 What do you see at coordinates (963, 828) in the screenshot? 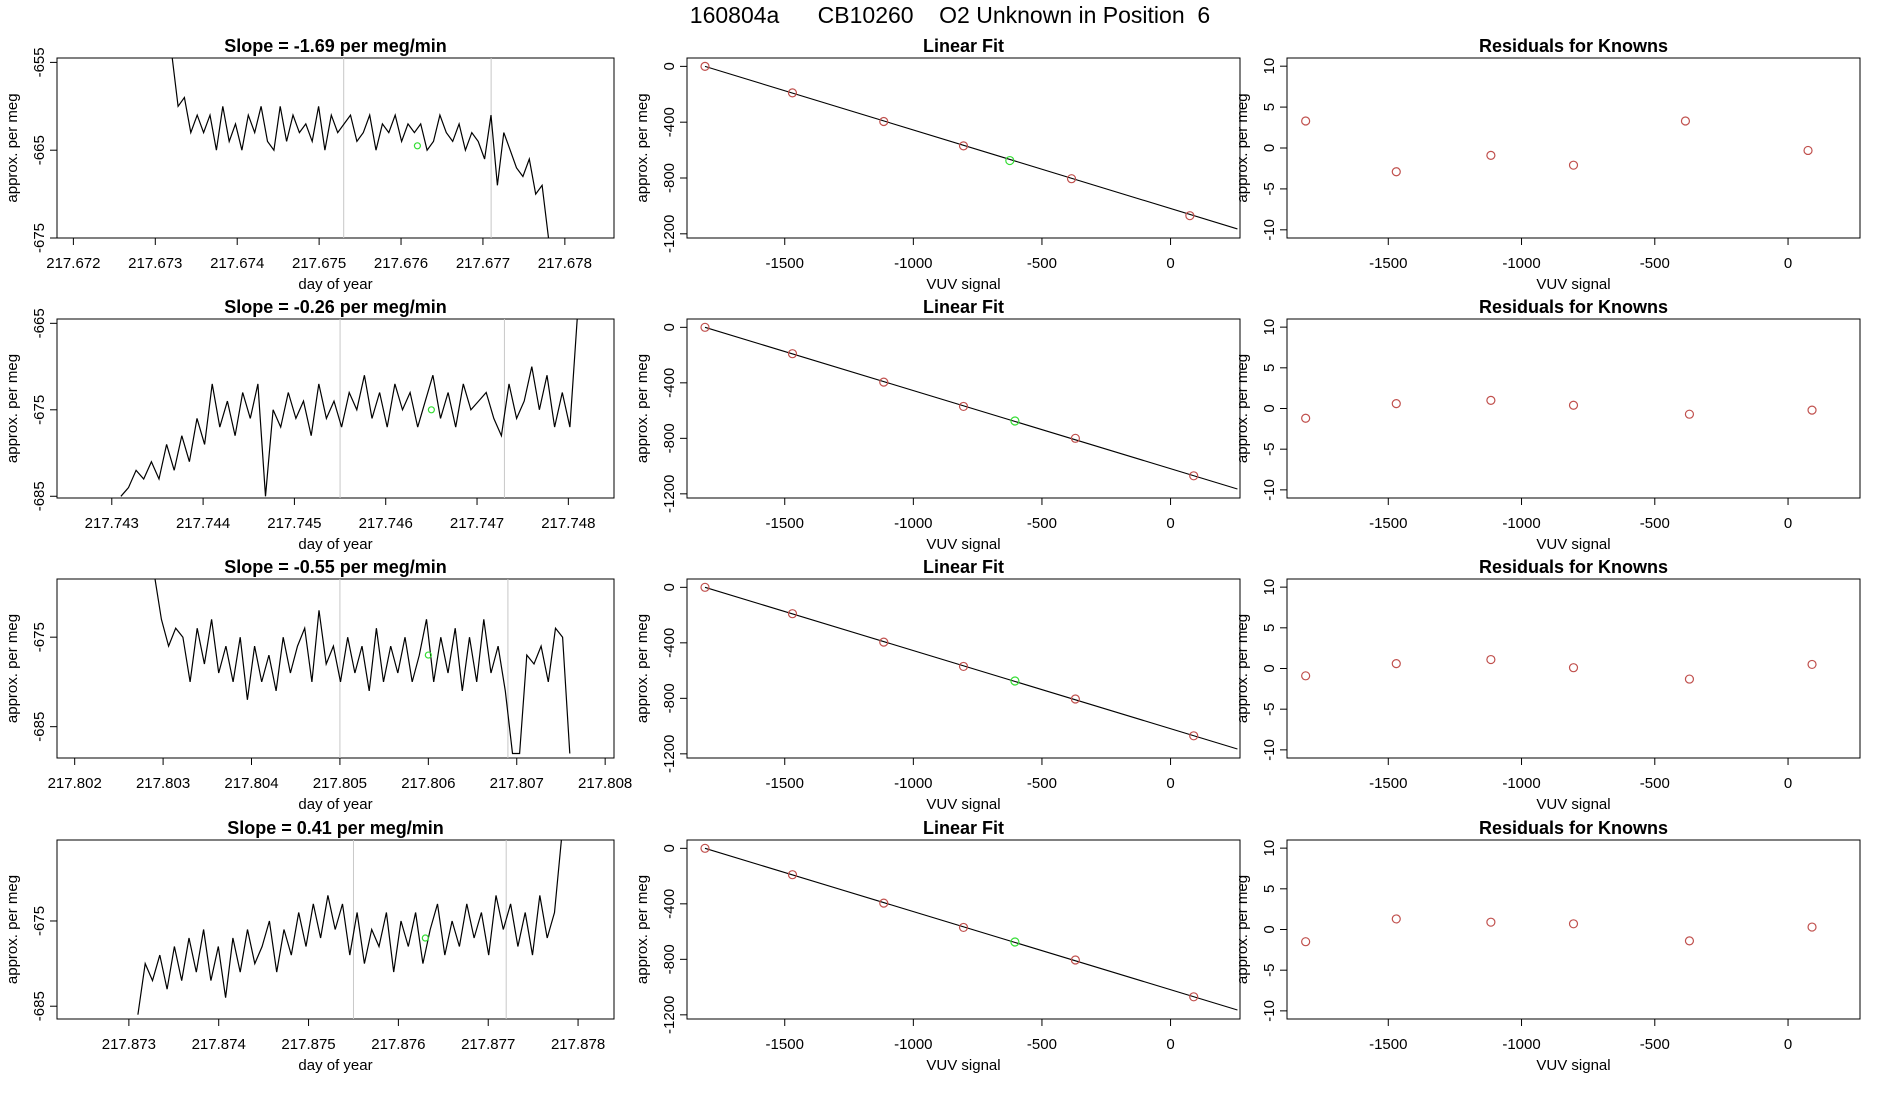
I see `chart-title: Linear Fit` at bounding box center [963, 828].